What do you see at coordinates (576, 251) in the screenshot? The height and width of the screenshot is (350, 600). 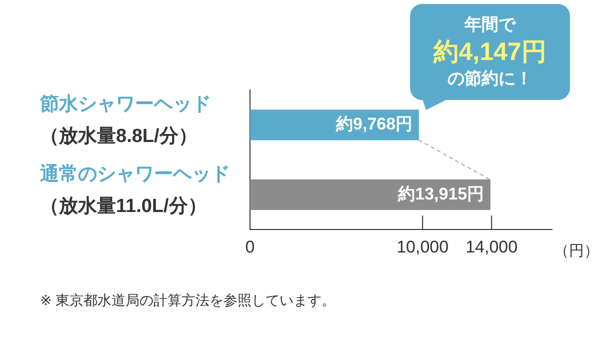 I see `x-axis-title: （円）` at bounding box center [576, 251].